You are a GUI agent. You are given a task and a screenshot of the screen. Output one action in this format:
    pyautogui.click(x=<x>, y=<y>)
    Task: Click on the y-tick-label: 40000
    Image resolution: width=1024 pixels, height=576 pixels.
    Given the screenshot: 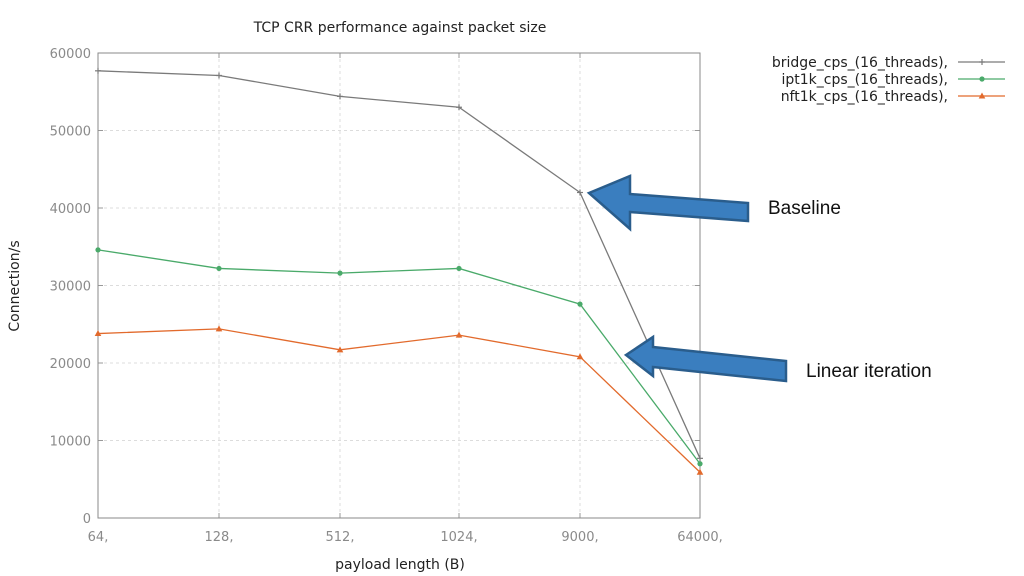 What is the action you would take?
    pyautogui.click(x=70, y=209)
    